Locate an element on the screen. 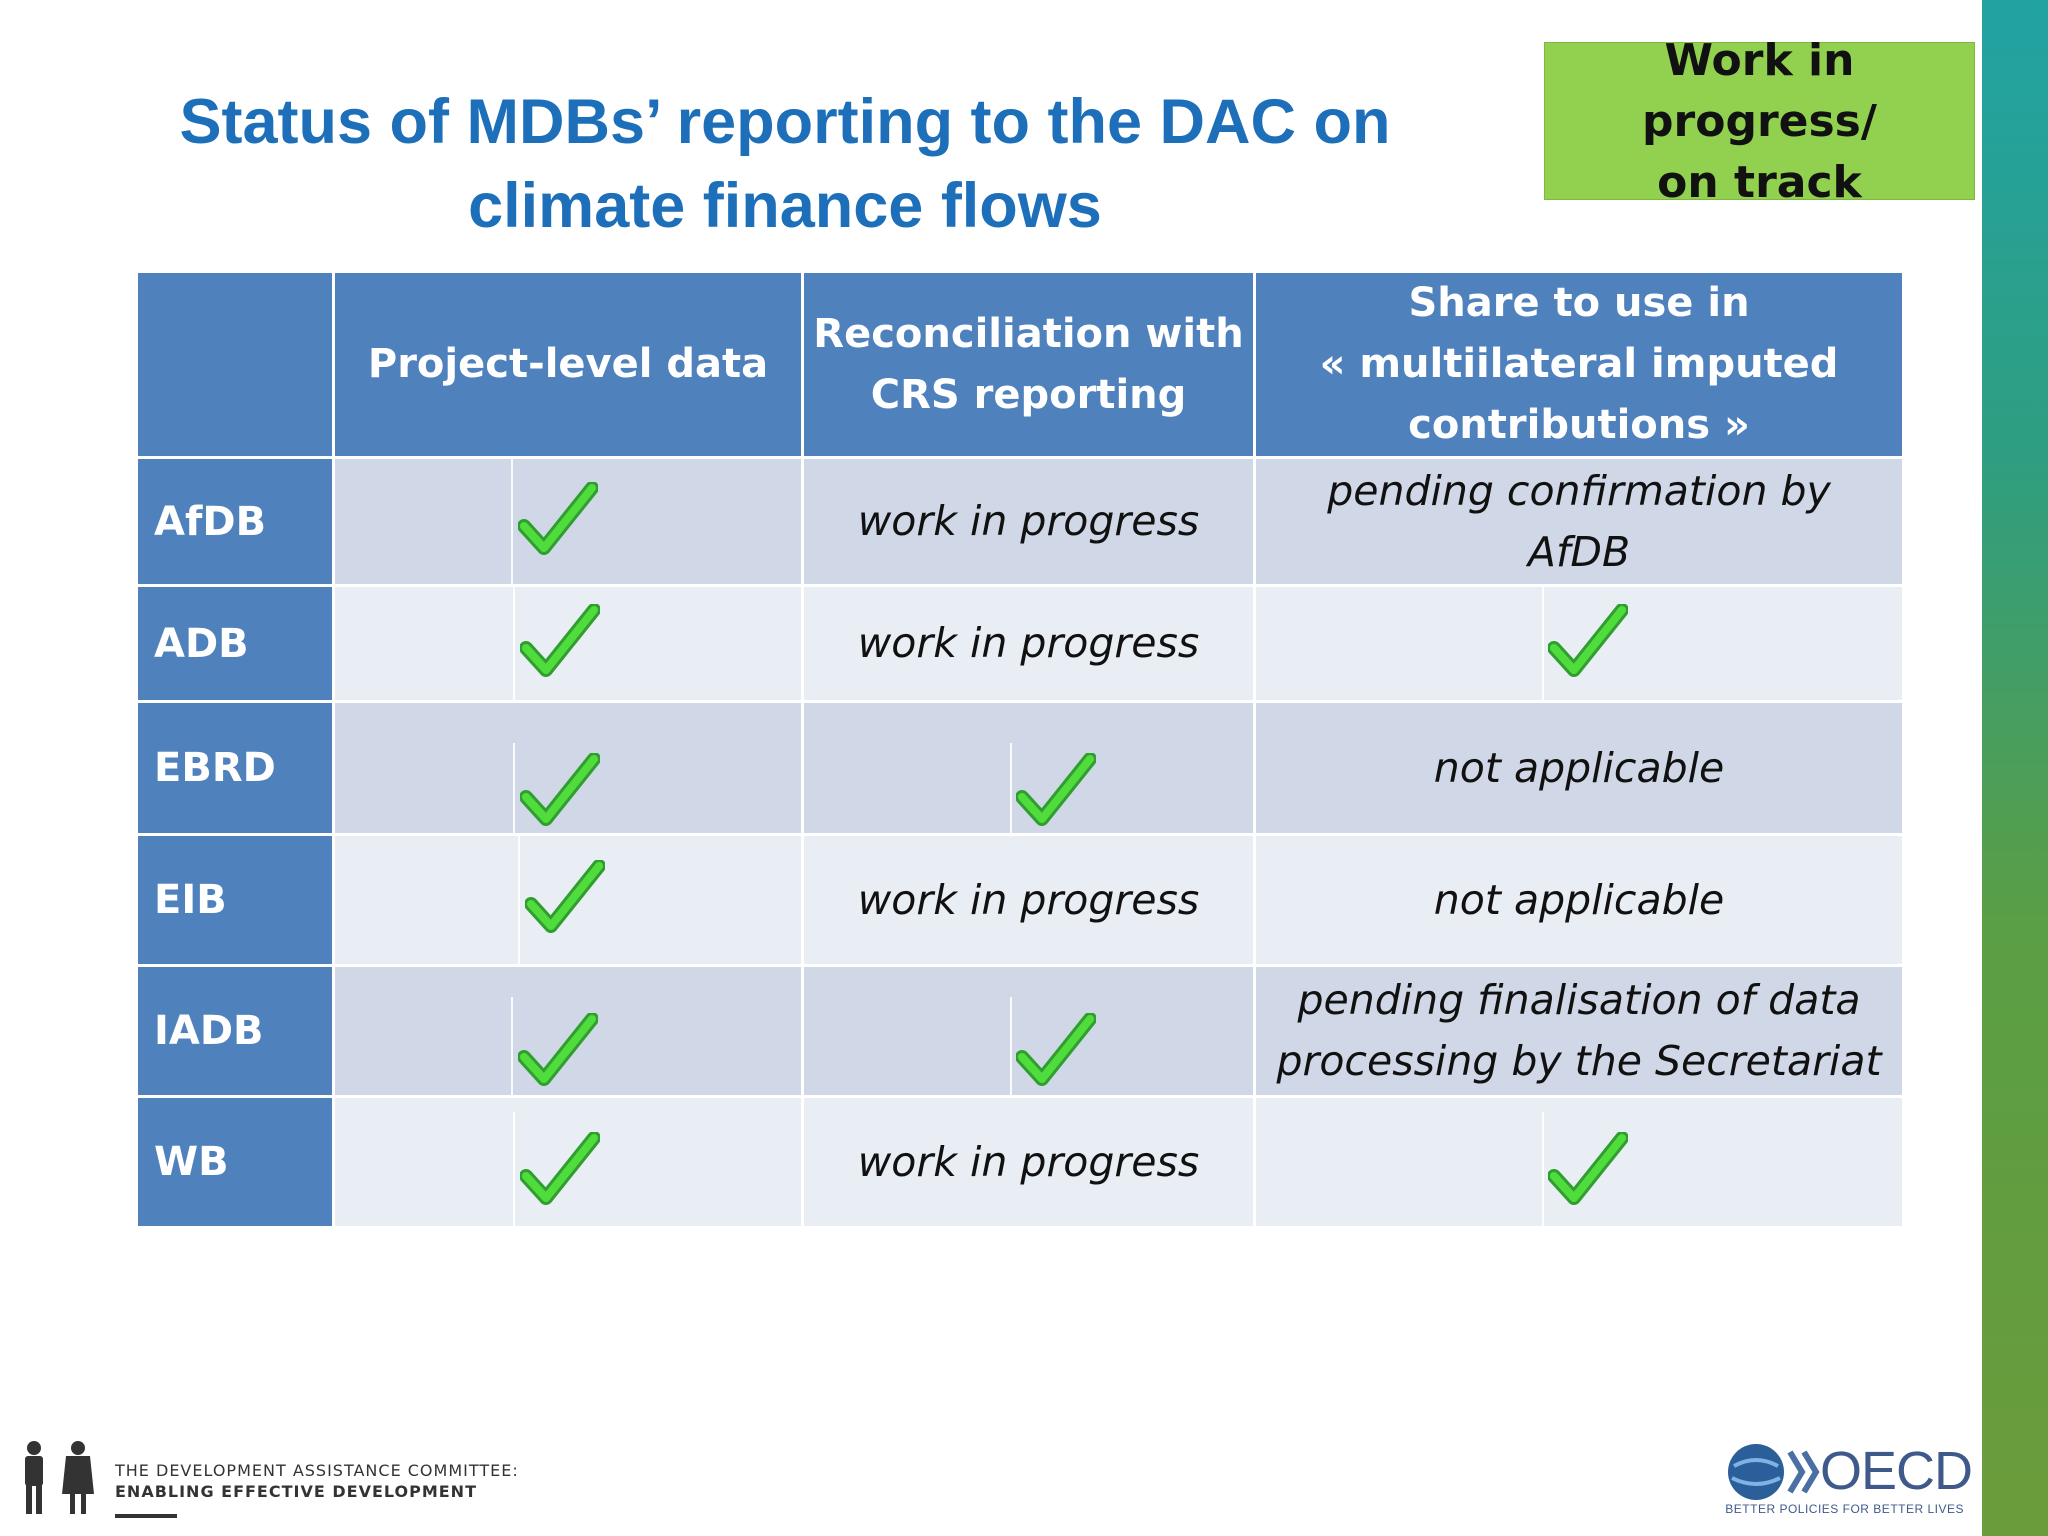 The image size is (2048, 1536). header-share-line1: Share to use in is located at coordinates (1579, 303).